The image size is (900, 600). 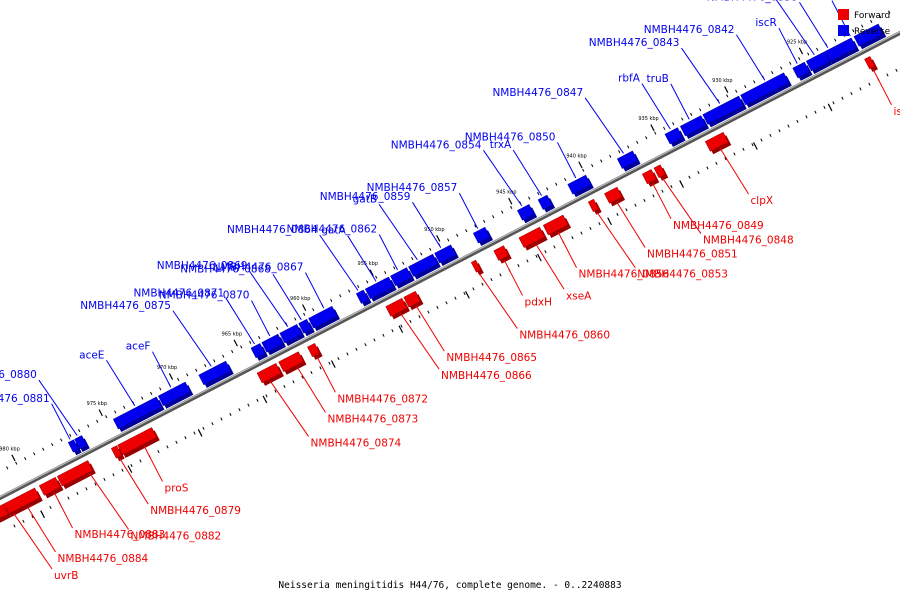 What do you see at coordinates (868, 35) in the screenshot?
I see `gene-iscu` at bounding box center [868, 35].